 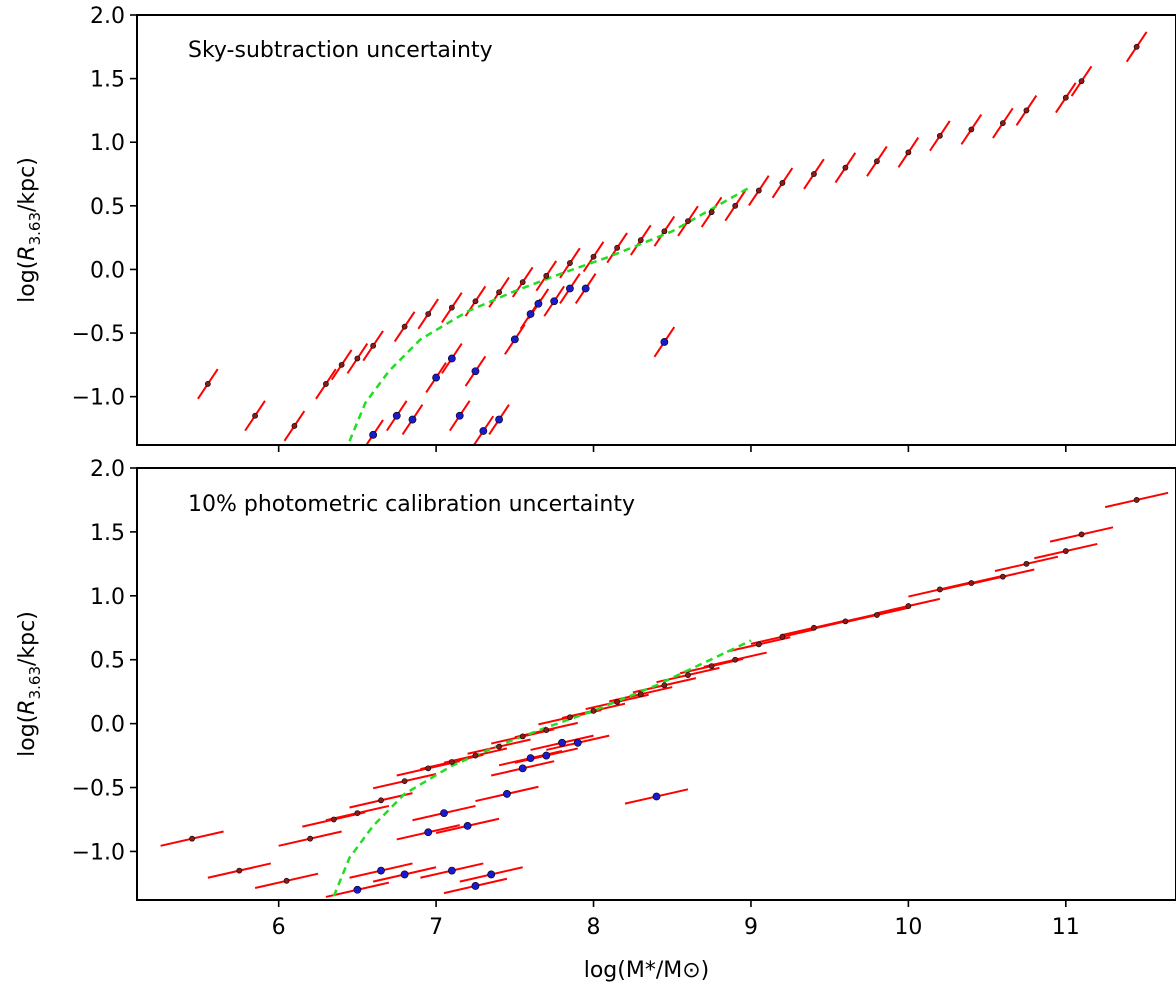 I want to click on x-axis-label: log(M*/M⊙), so click(x=647, y=970).